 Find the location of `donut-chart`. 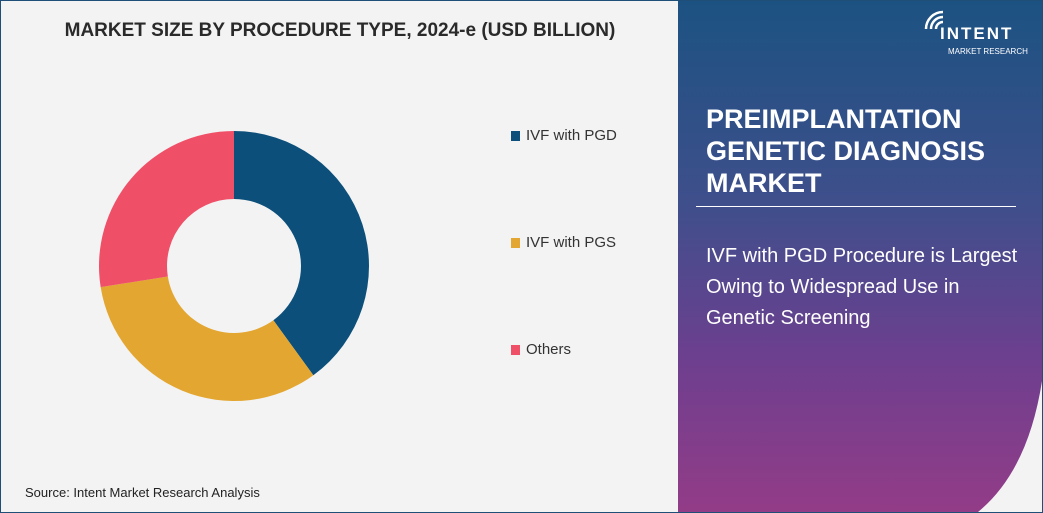

donut-chart is located at coordinates (234, 266).